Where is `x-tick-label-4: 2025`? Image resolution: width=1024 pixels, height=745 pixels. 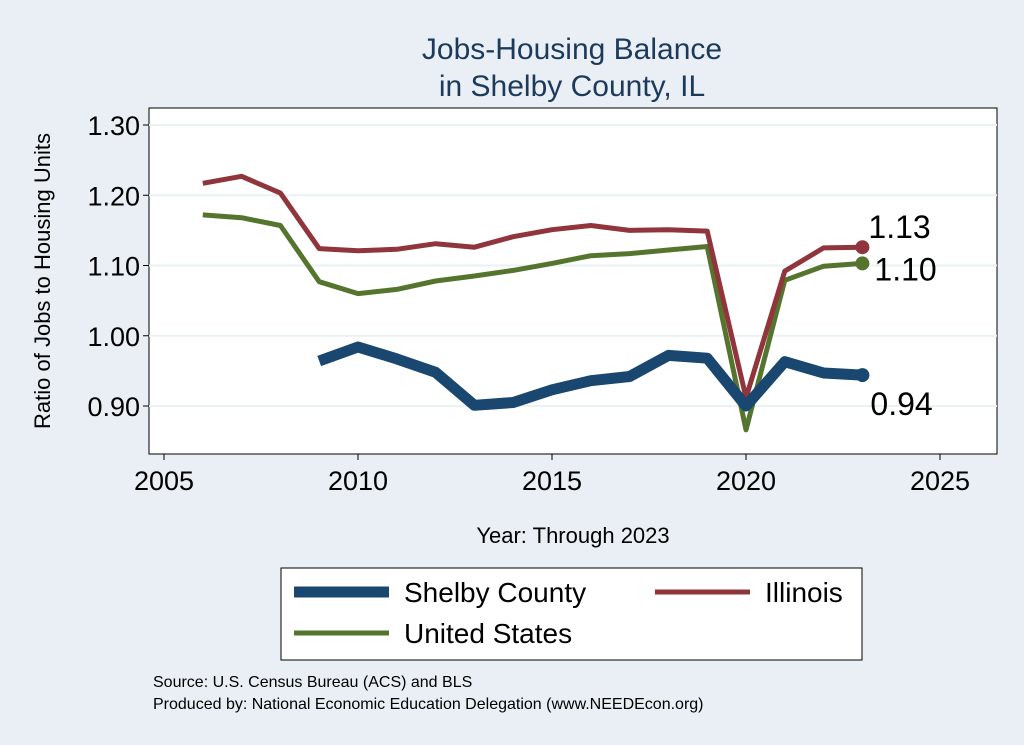
x-tick-label-4: 2025 is located at coordinates (940, 481).